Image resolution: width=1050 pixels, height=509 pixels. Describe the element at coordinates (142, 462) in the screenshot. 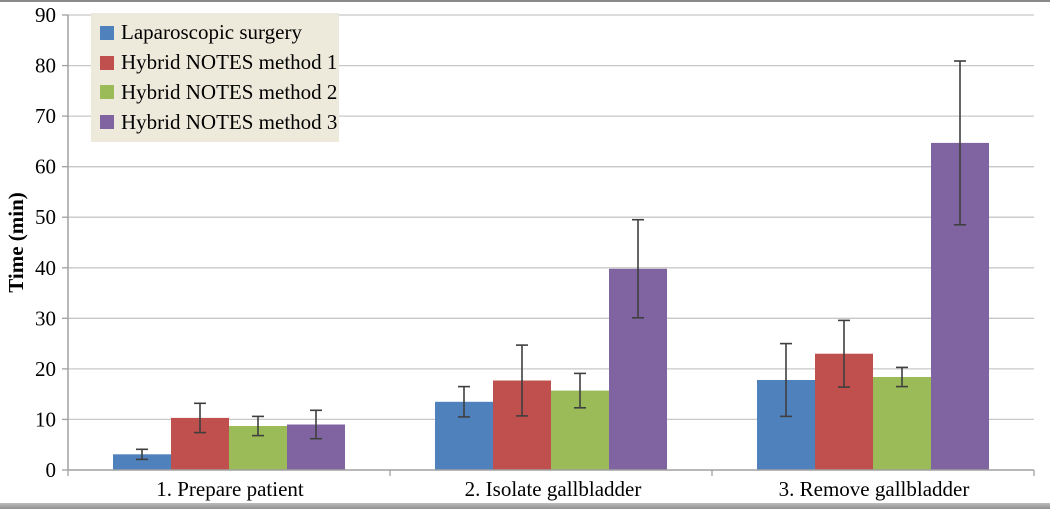

I see `bar-laparoscopic-surgery-cat1` at that location.